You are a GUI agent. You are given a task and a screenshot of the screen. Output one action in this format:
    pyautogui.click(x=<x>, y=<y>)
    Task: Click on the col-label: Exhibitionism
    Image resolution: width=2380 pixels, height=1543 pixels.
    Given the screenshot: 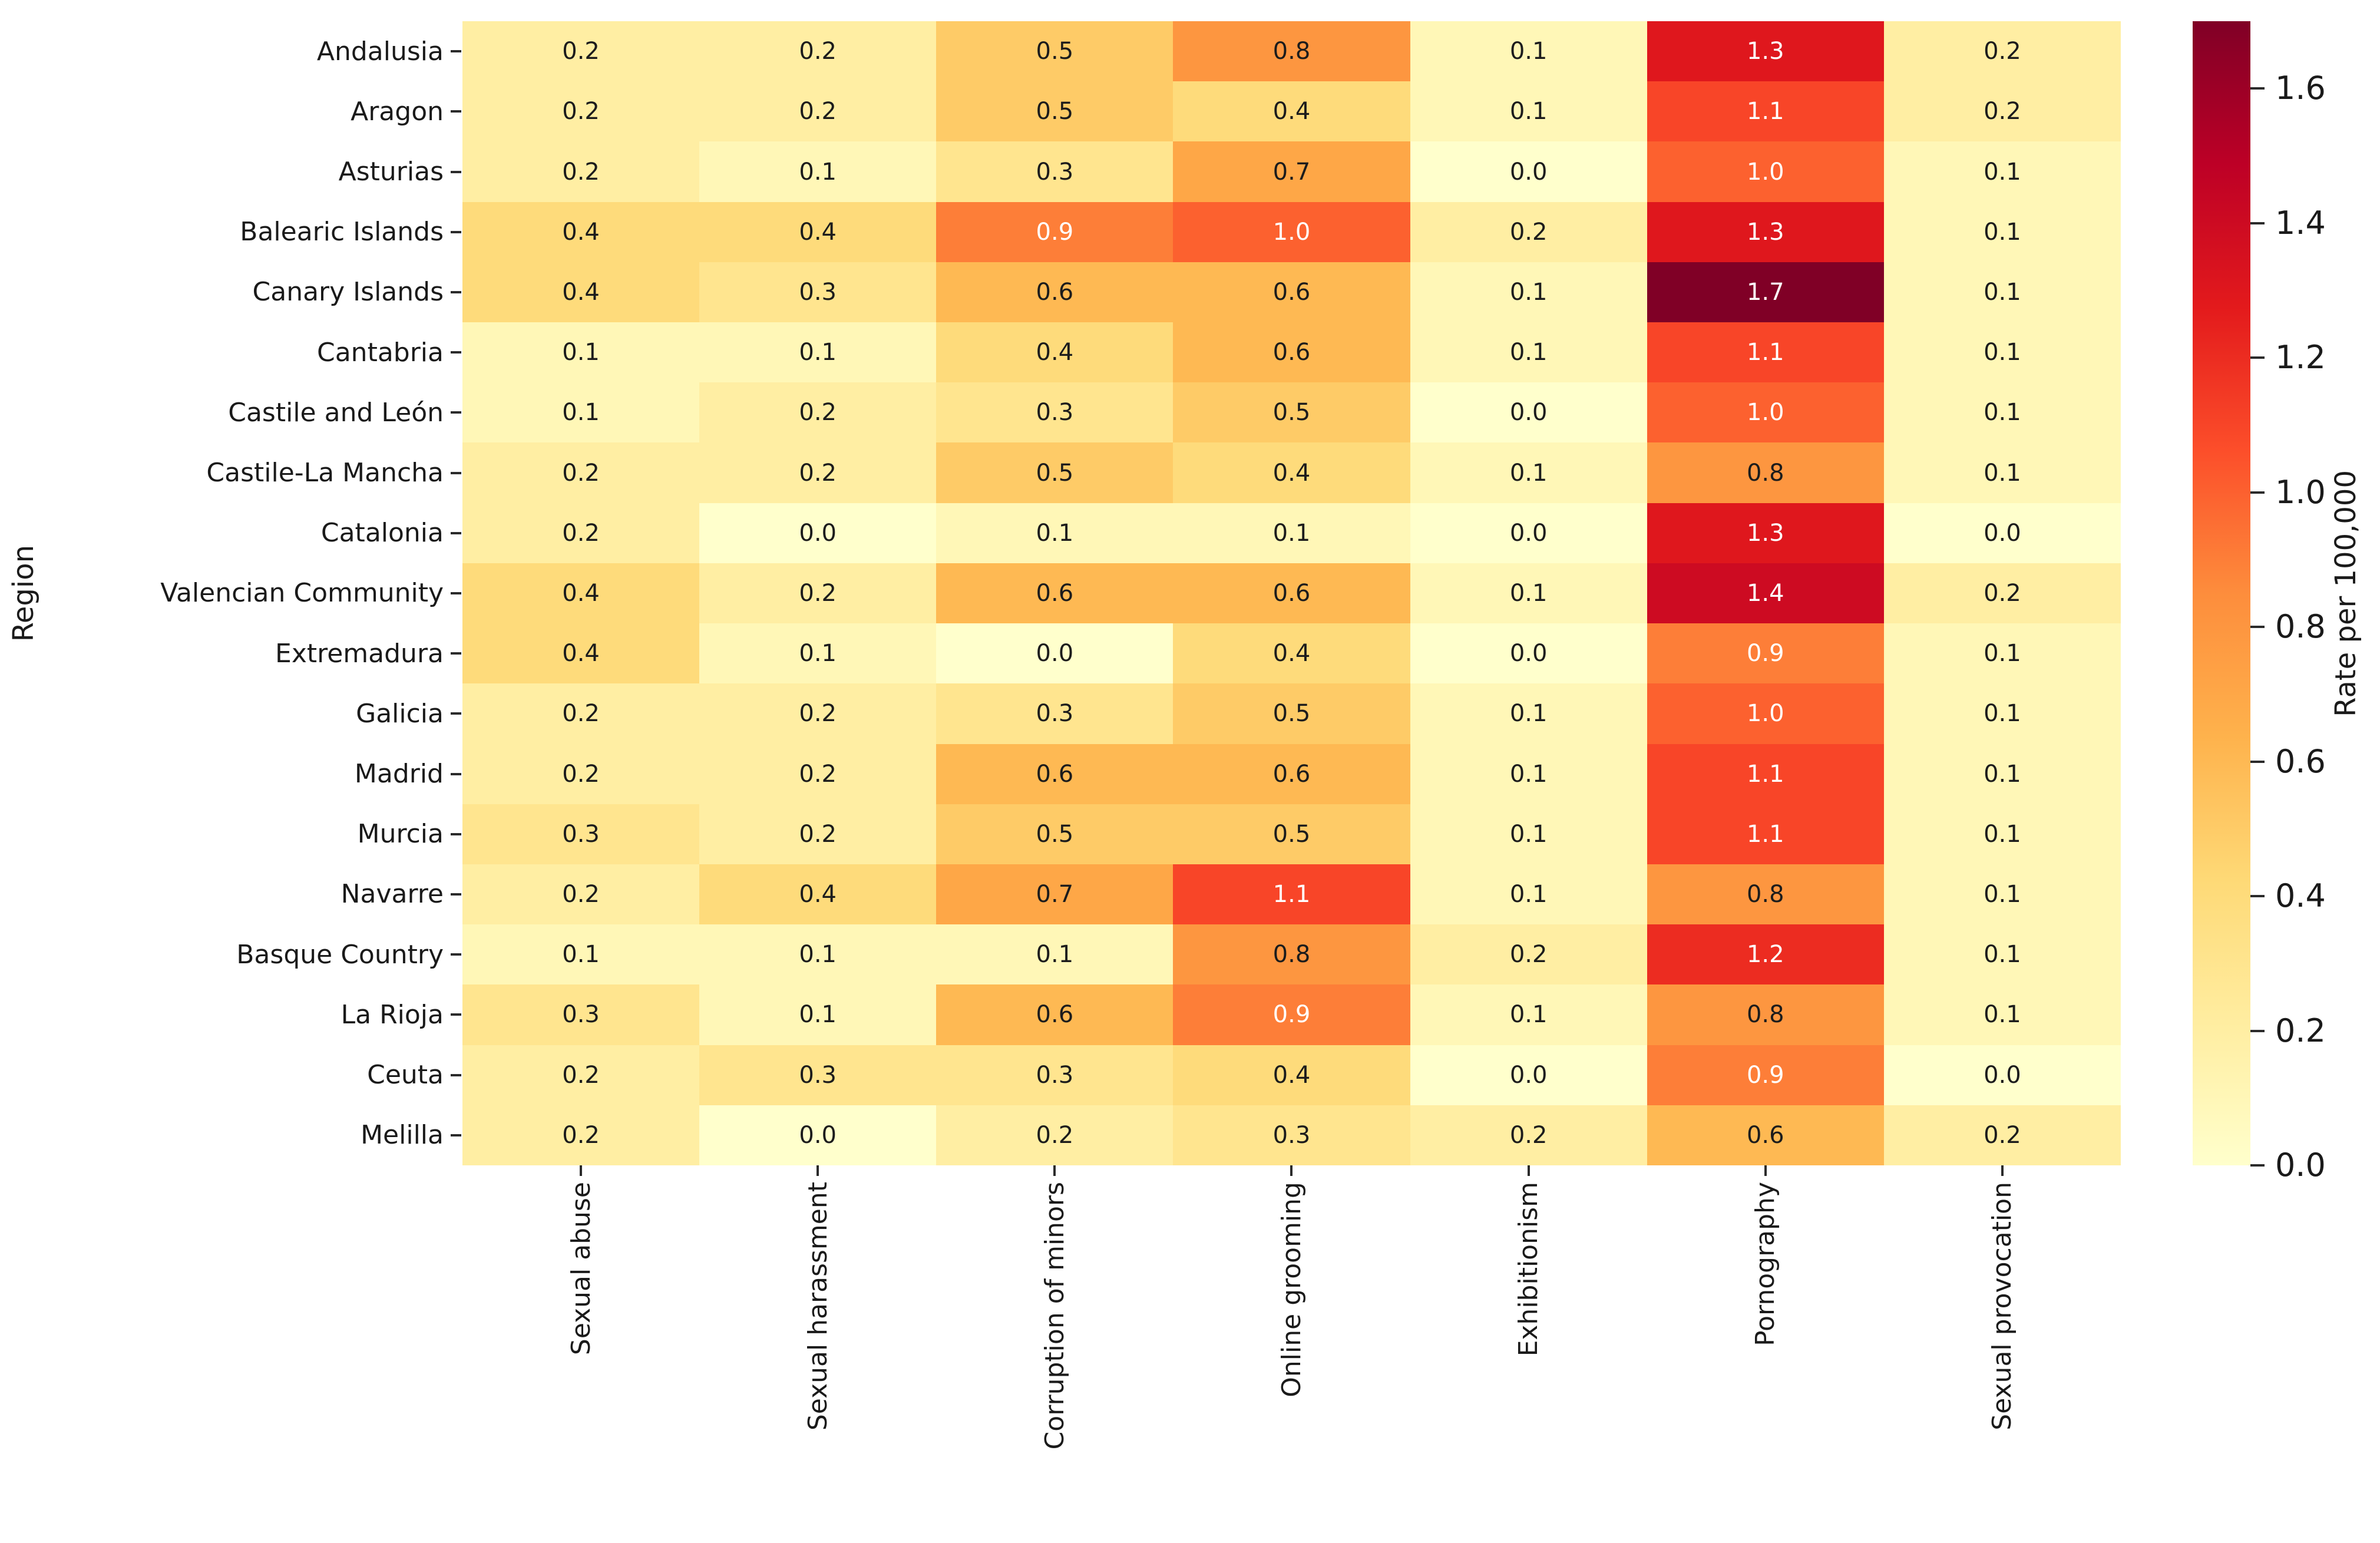 What is the action you would take?
    pyautogui.click(x=1528, y=1260)
    